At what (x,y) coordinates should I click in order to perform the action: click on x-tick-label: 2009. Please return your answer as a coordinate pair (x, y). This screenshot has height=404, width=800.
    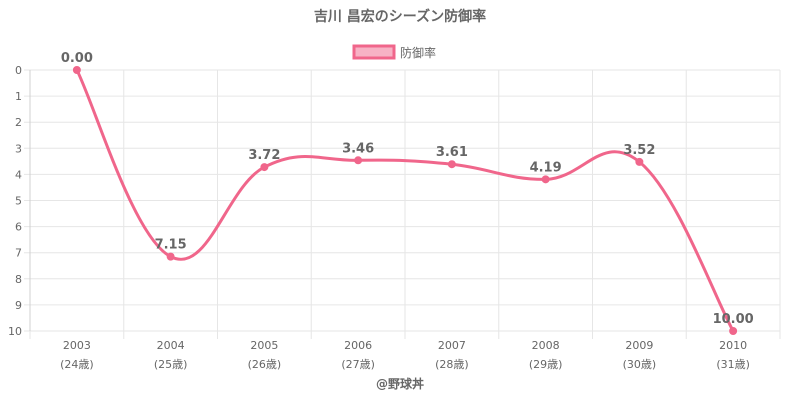
    Looking at the image, I should click on (639, 345).